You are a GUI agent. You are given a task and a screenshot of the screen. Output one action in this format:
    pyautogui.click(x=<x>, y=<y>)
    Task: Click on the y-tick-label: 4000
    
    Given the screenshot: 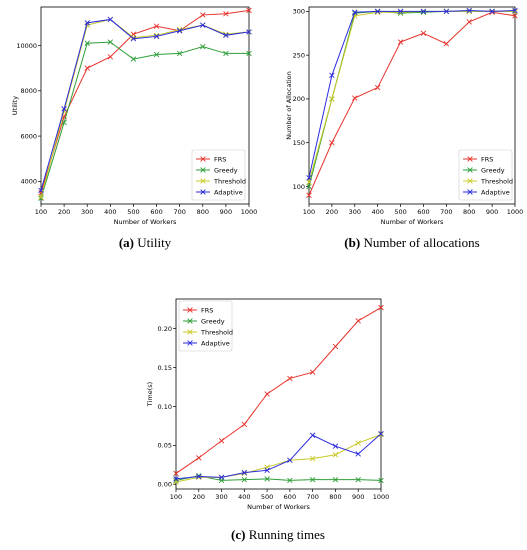 What is the action you would take?
    pyautogui.click(x=28, y=182)
    